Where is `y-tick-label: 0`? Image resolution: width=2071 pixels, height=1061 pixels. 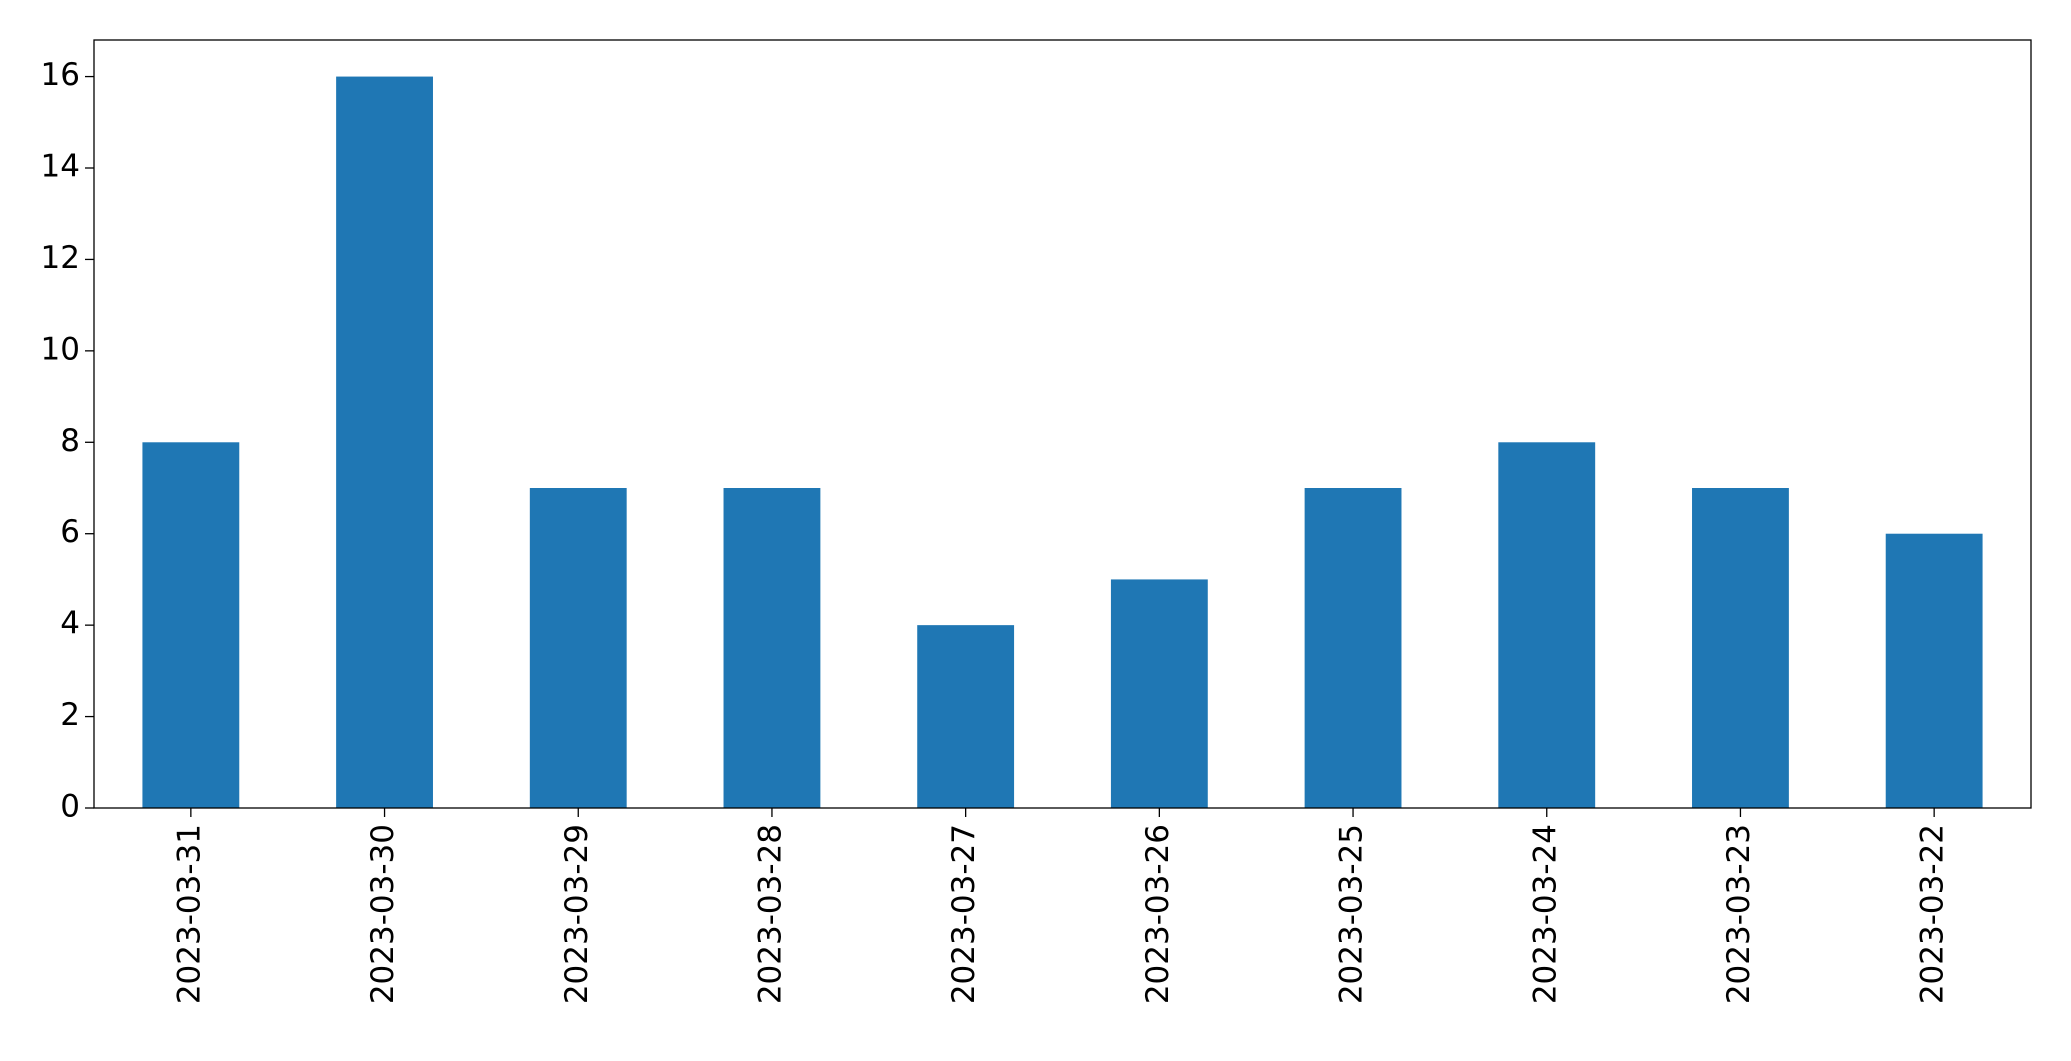 y-tick-label: 0 is located at coordinates (70, 807).